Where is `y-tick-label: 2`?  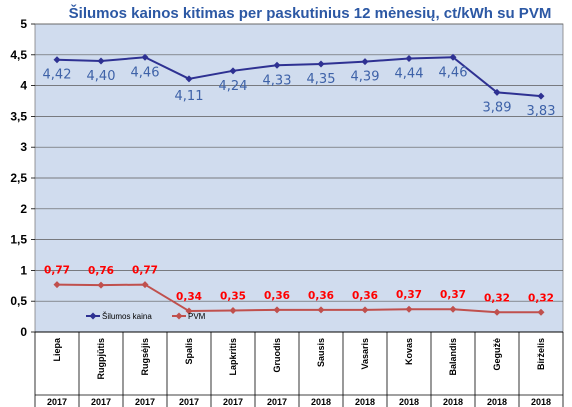
y-tick-label: 2 is located at coordinates (23, 209).